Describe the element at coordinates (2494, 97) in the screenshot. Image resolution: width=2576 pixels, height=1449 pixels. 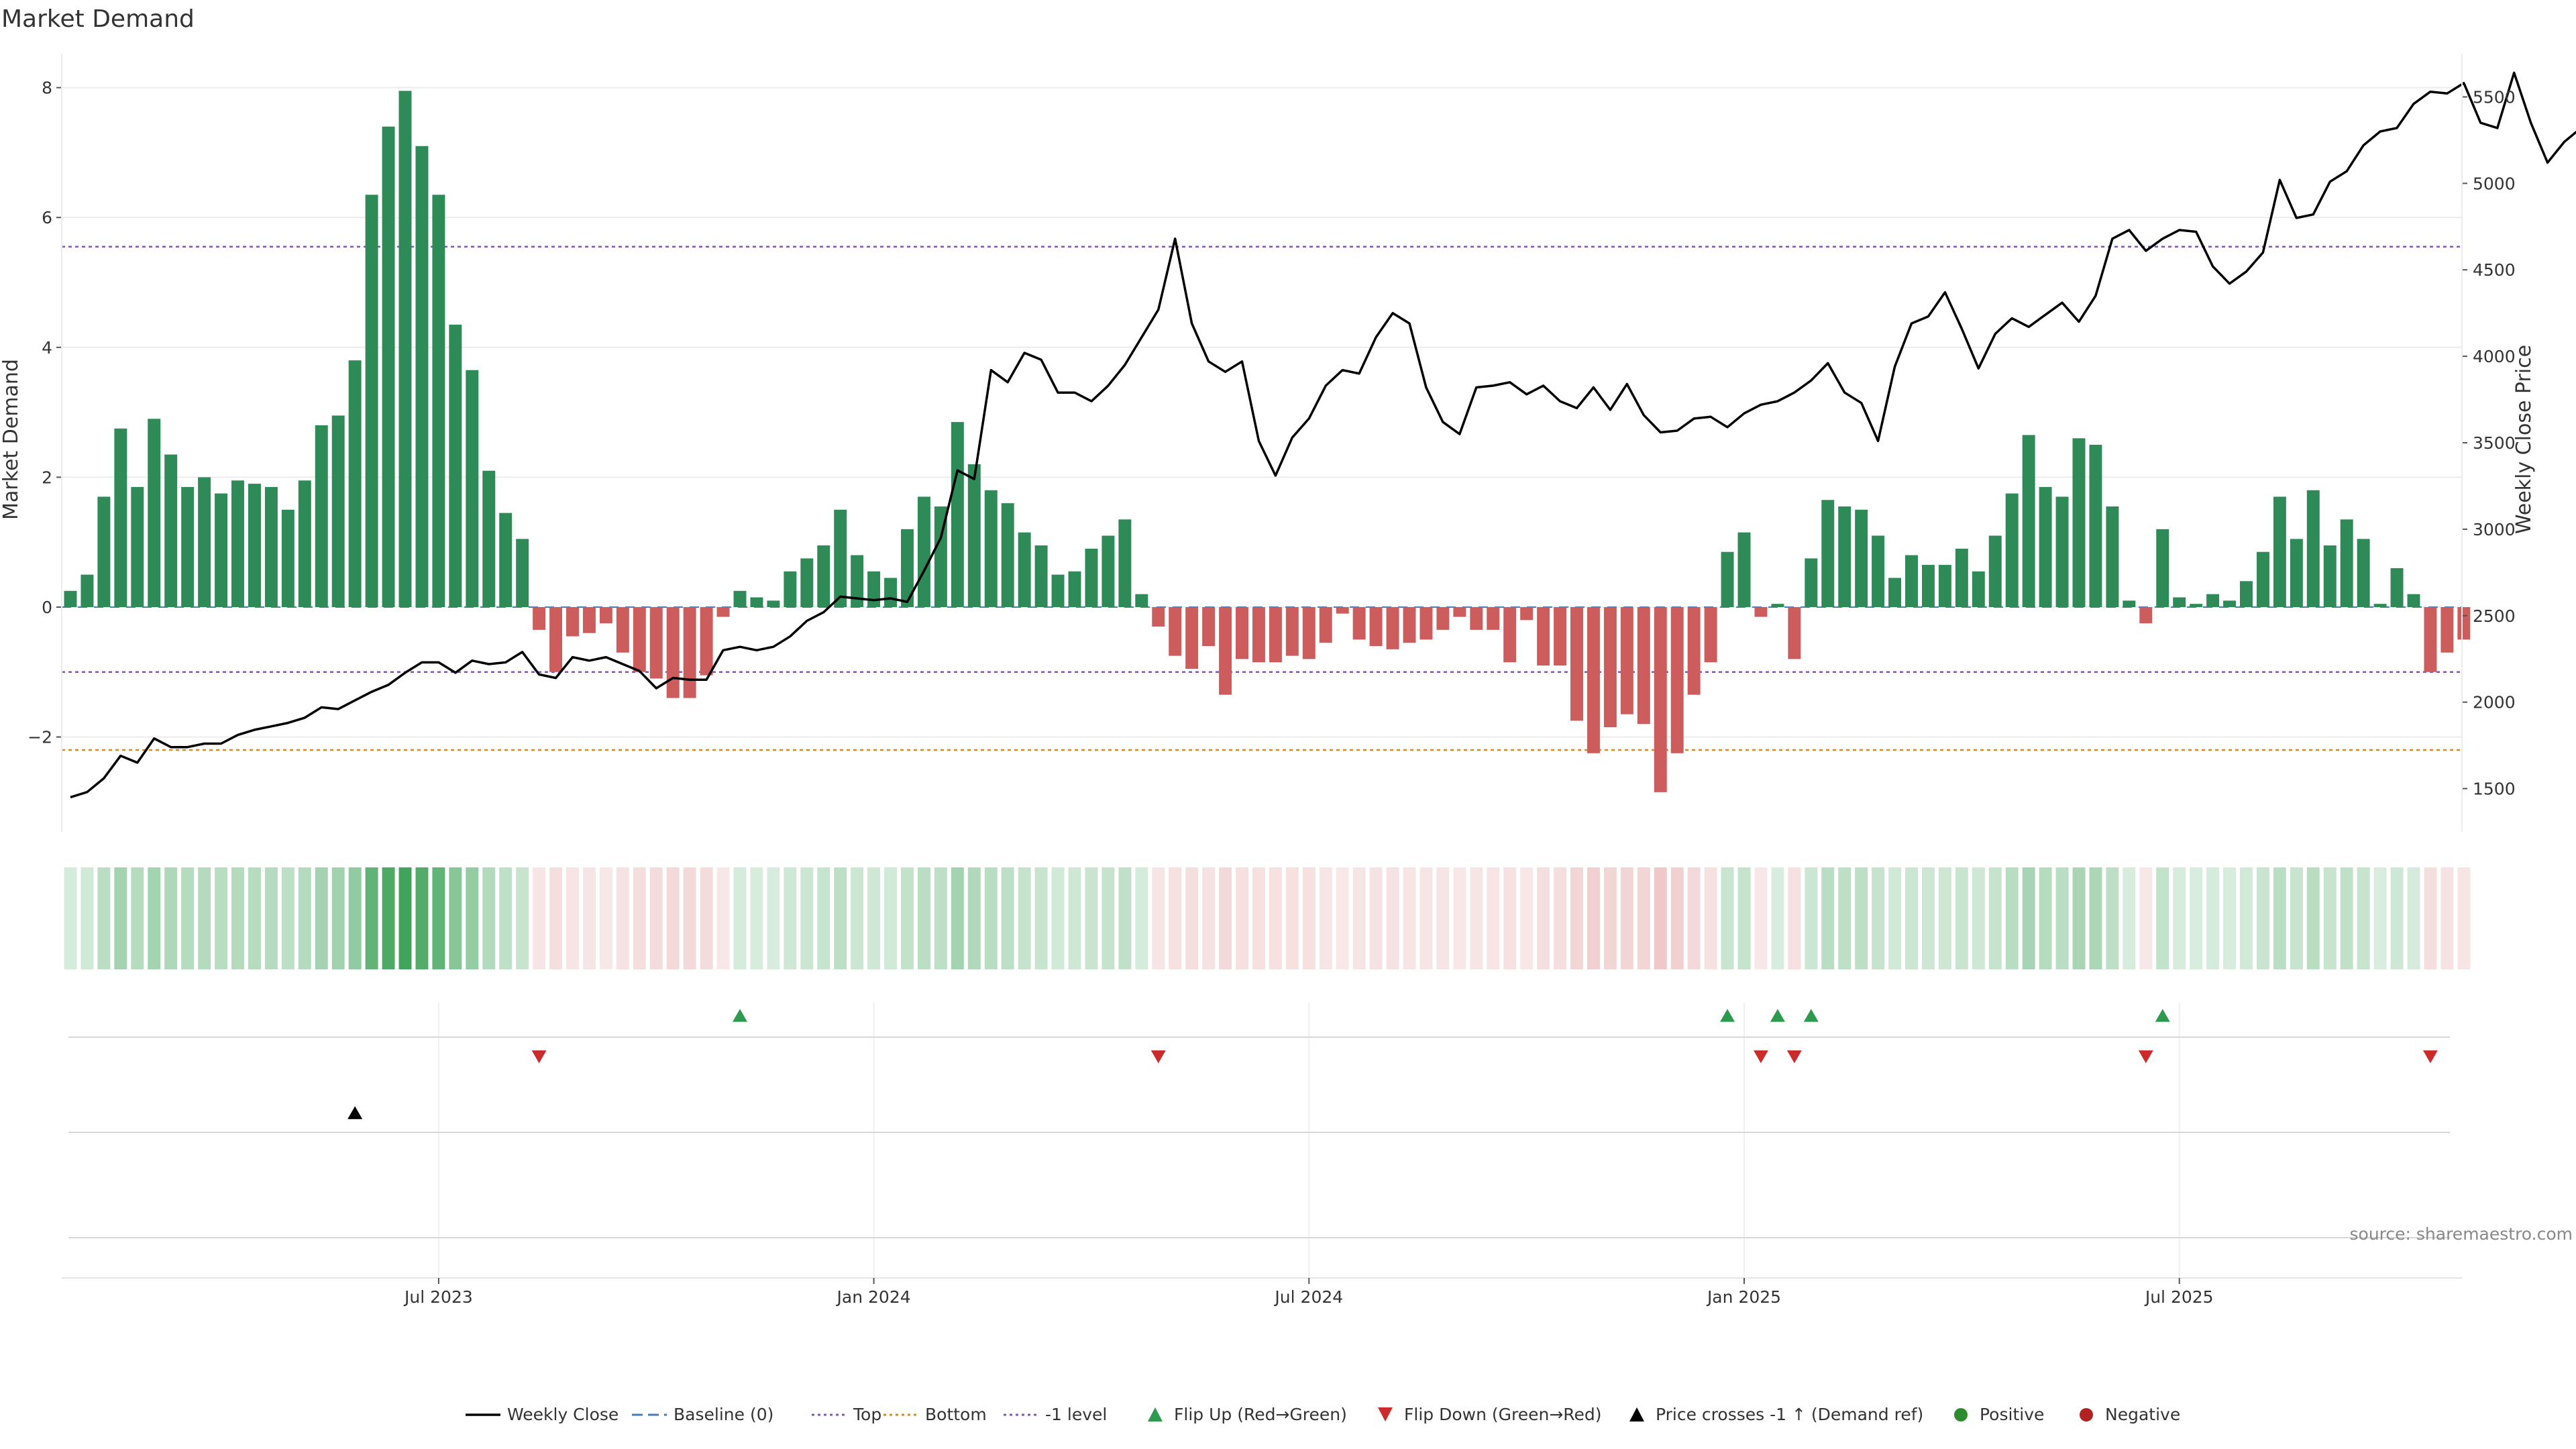
I see `right-tick-label: 5500` at that location.